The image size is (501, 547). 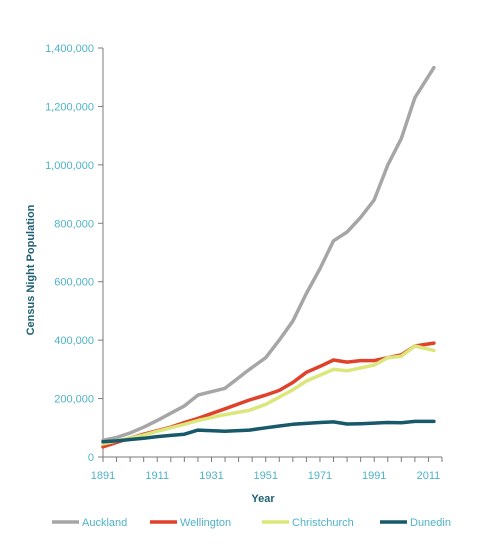 What do you see at coordinates (205, 523) in the screenshot?
I see `legend-label-wellington: Wellington` at bounding box center [205, 523].